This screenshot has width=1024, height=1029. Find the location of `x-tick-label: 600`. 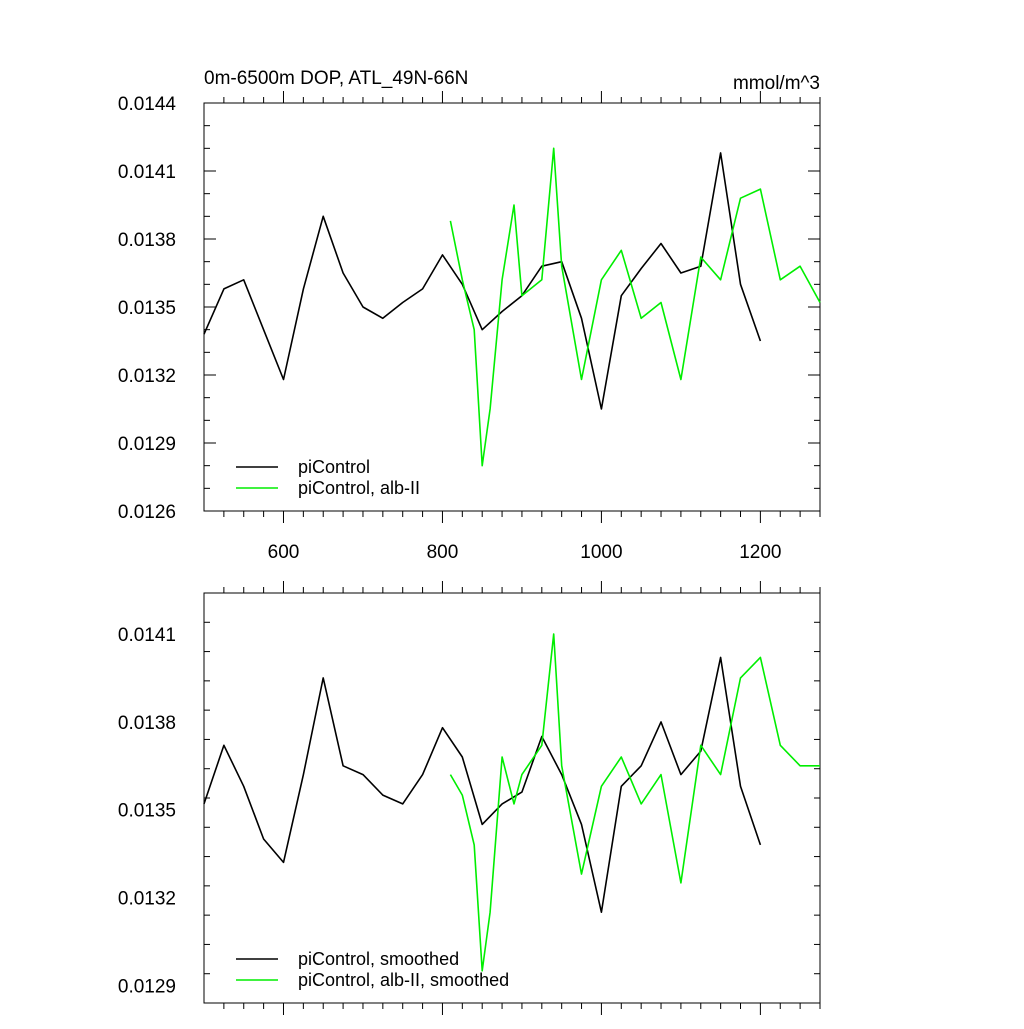

x-tick-label: 600 is located at coordinates (284, 552).